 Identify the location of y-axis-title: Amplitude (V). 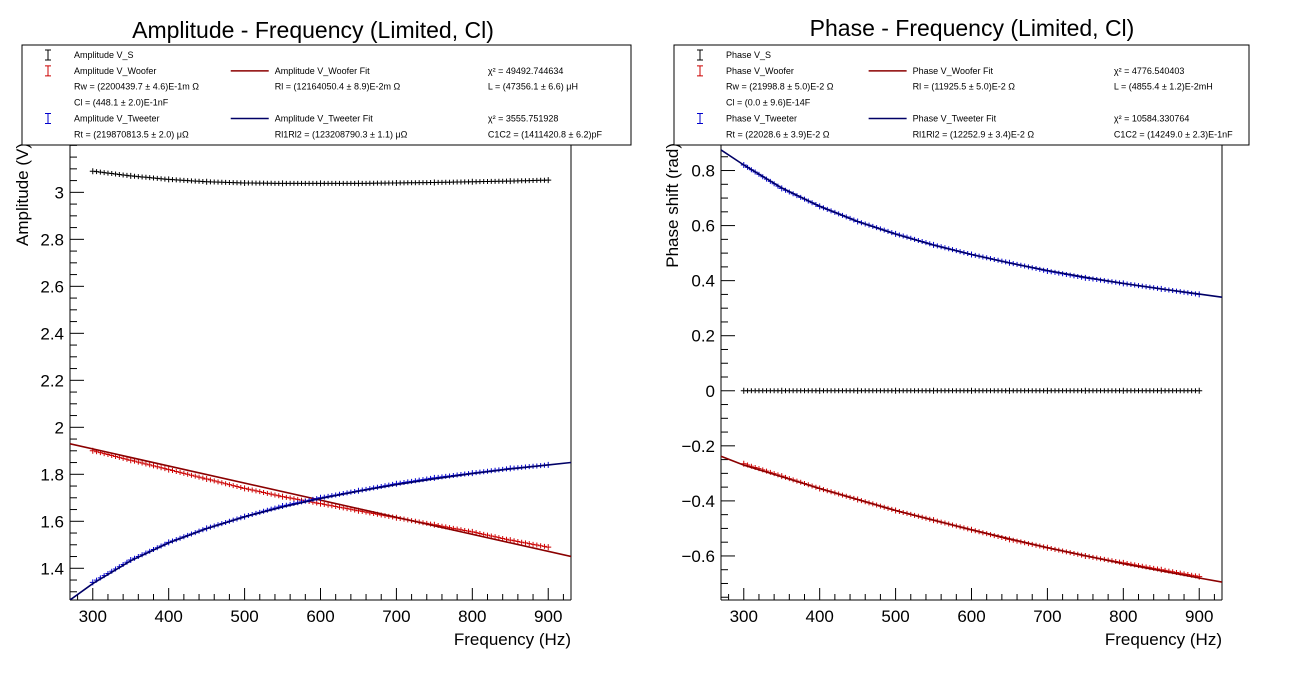
(22, 194).